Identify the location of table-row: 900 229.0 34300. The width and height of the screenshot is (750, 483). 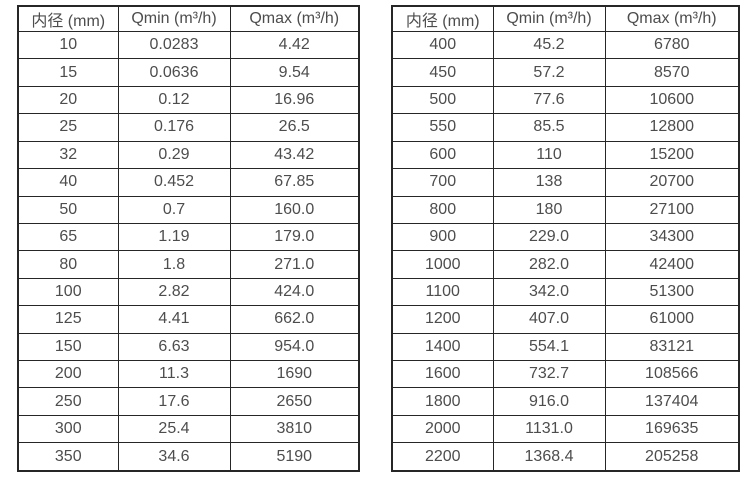
(565, 237).